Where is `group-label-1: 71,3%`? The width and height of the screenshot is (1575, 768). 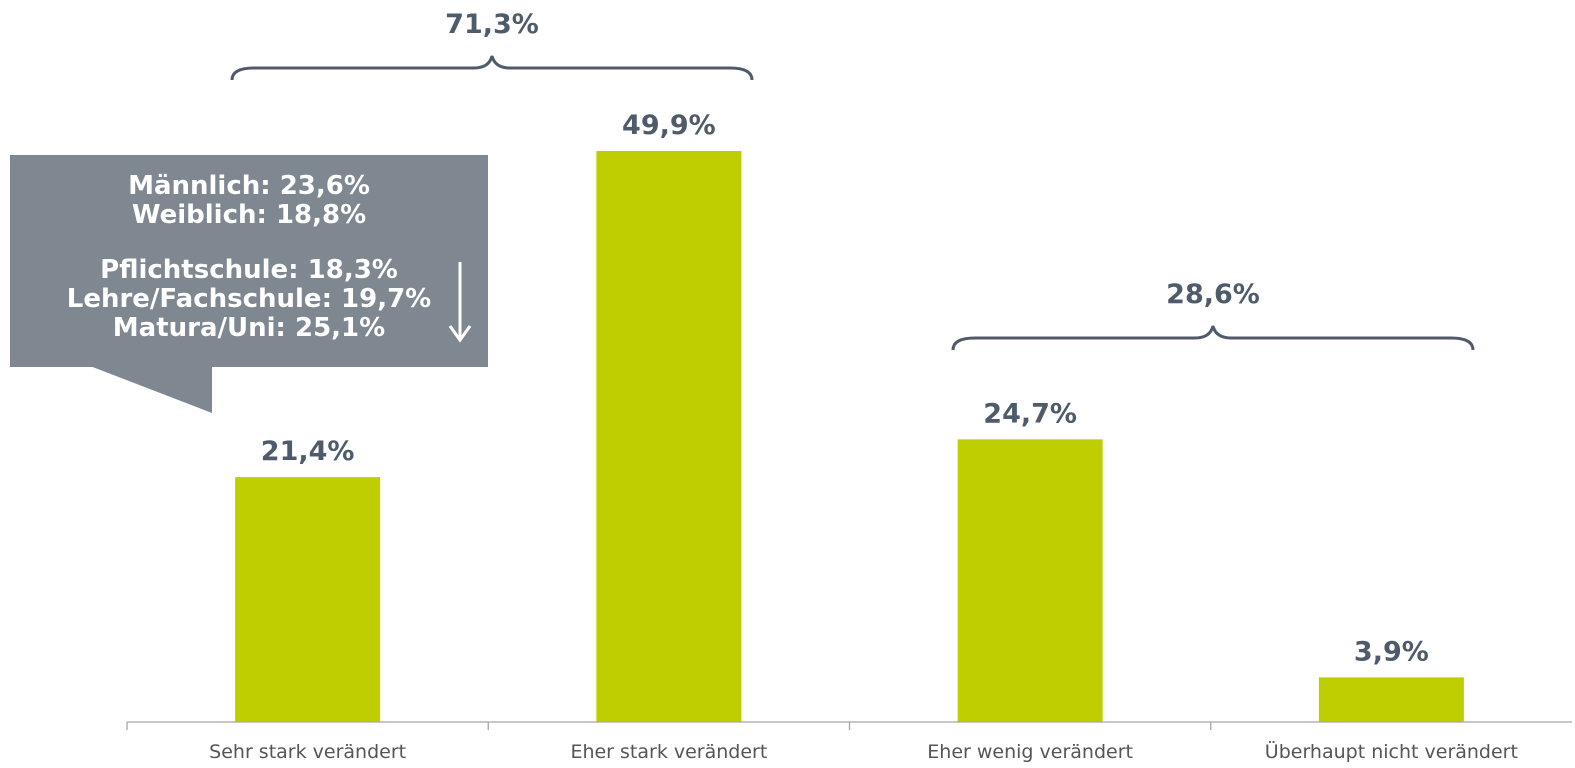
group-label-1: 71,3% is located at coordinates (492, 24).